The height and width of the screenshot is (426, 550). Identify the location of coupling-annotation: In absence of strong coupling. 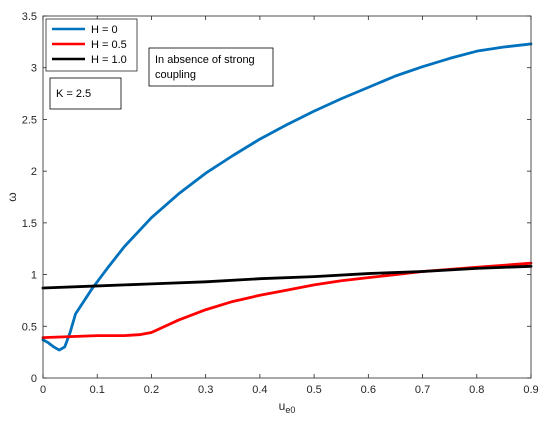
(211, 67).